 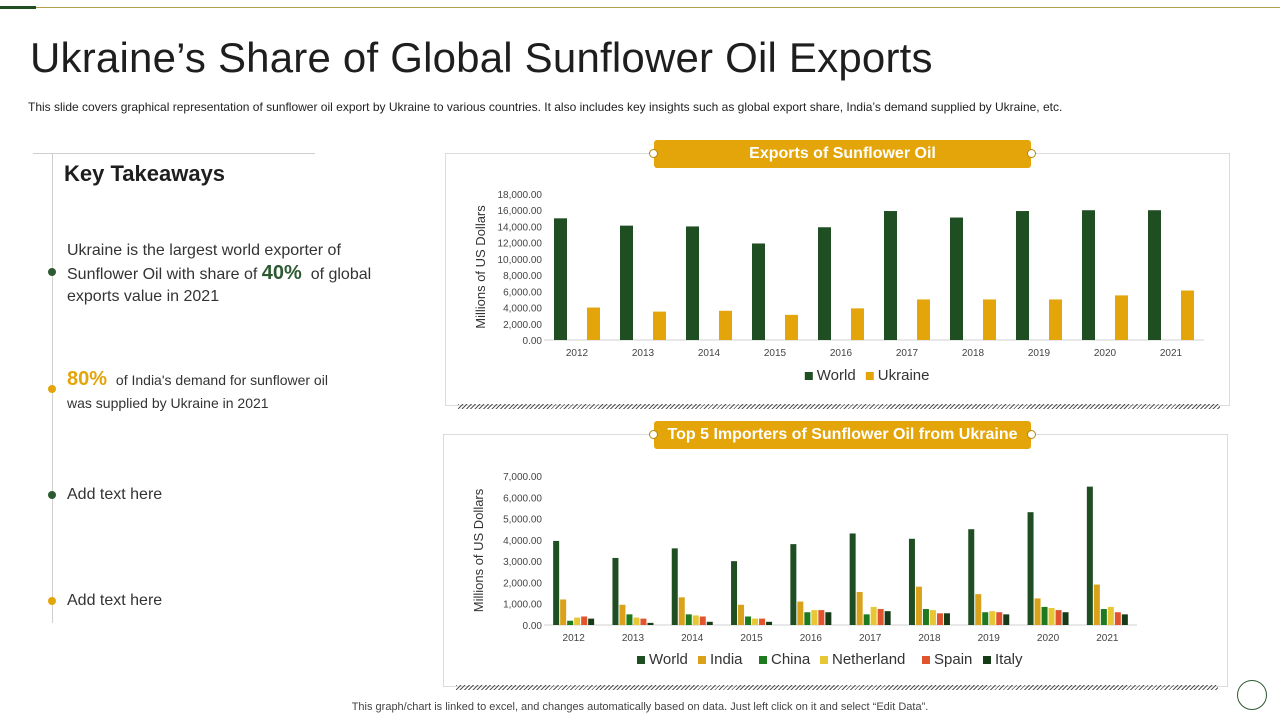 What do you see at coordinates (791, 327) in the screenshot?
I see `bar-ukraine-2015` at bounding box center [791, 327].